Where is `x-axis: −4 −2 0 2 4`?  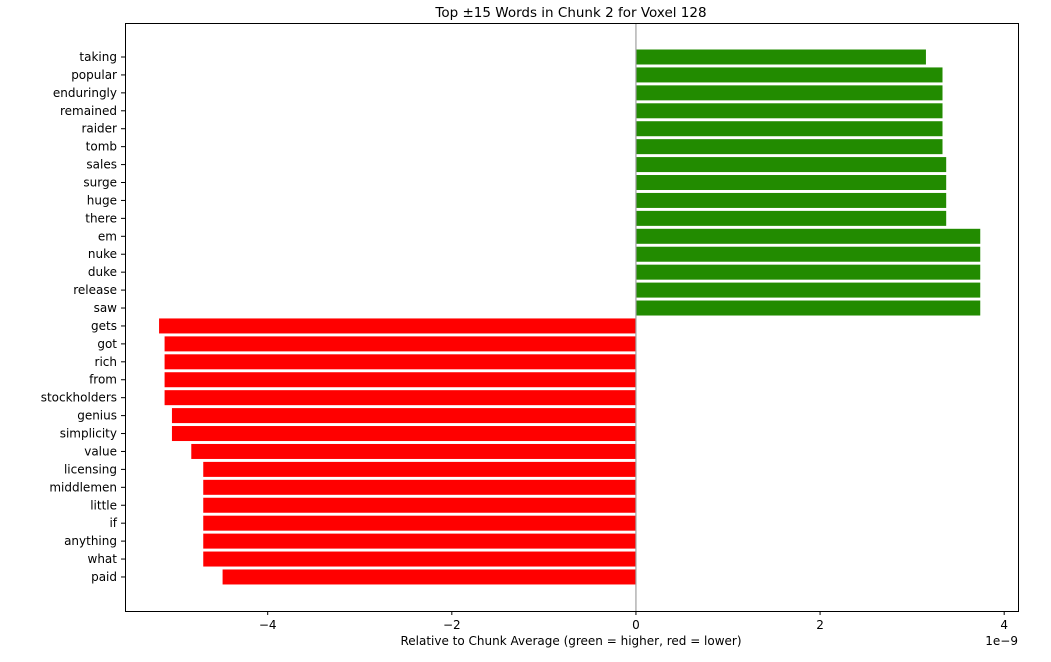 x-axis: −4 −2 0 2 4 is located at coordinates (633, 621).